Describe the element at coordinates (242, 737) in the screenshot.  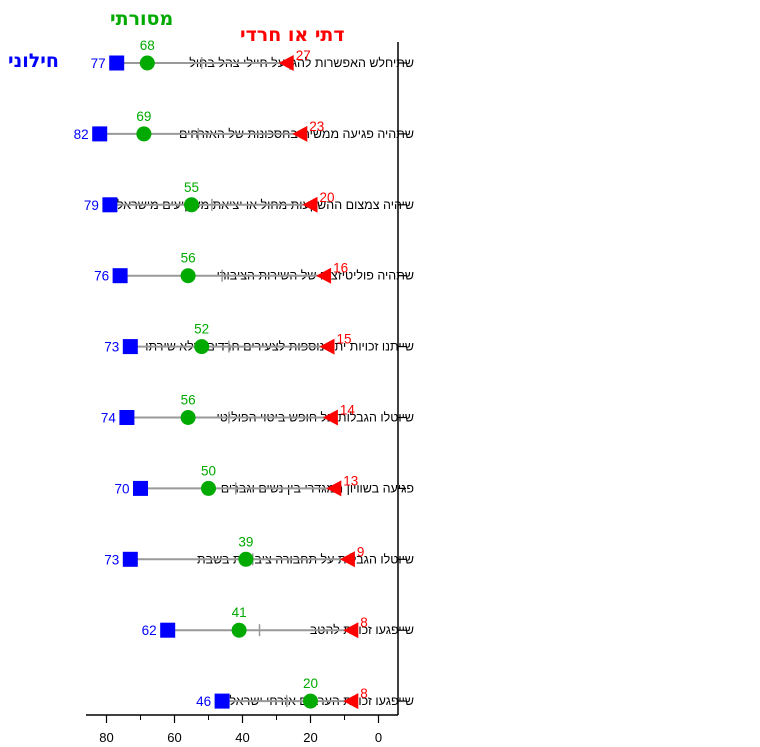
I see `x-tick-label: 40` at that location.